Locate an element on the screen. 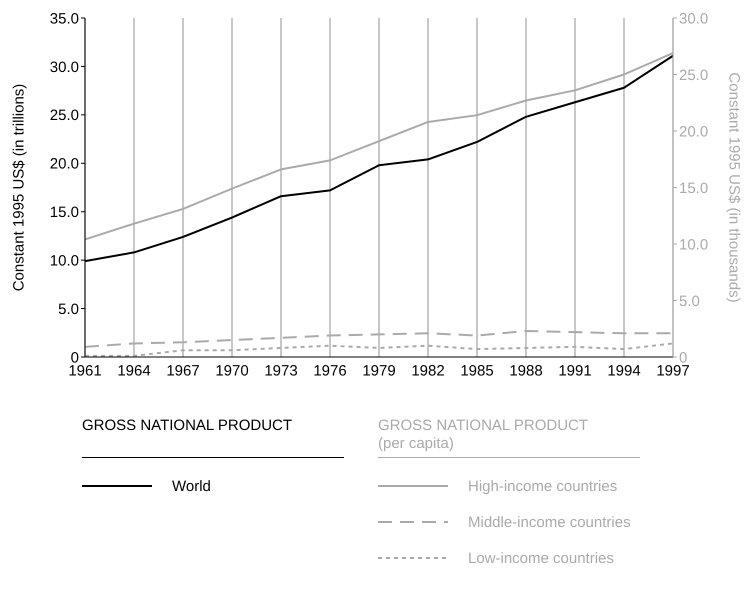 The image size is (753, 609). text: GROSS NATIONAL PRODUCT (per capita) is located at coordinates (483, 435).